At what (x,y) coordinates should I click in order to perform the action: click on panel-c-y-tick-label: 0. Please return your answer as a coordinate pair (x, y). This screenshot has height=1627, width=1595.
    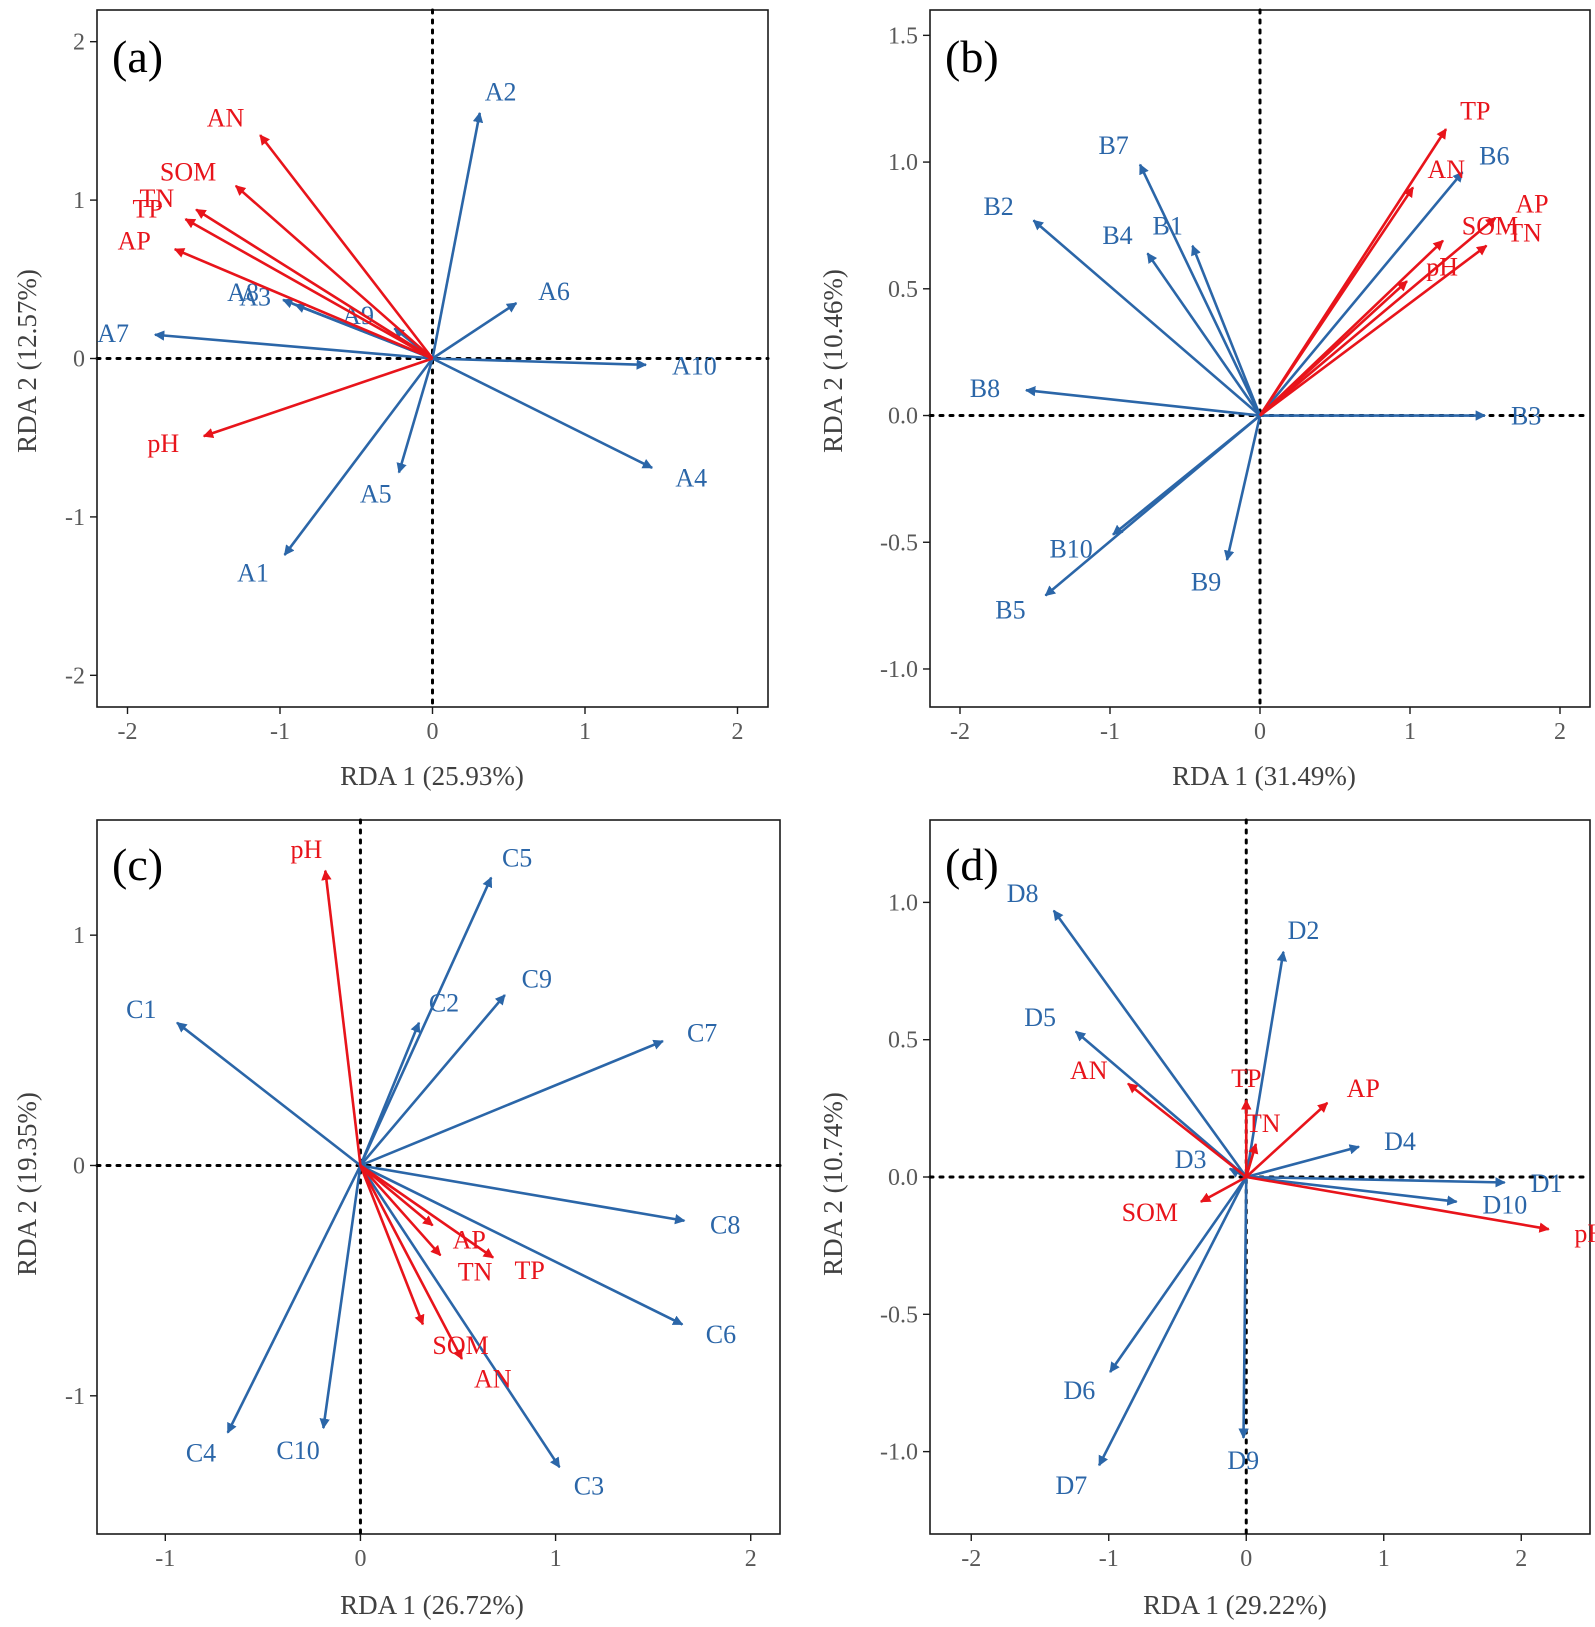
    Looking at the image, I should click on (79, 1166).